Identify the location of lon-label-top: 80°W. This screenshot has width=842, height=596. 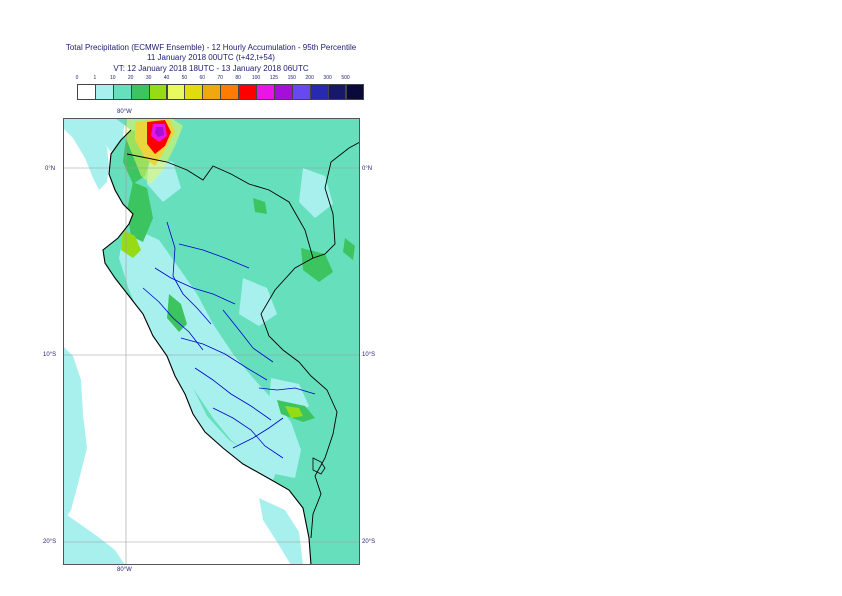
(124, 112).